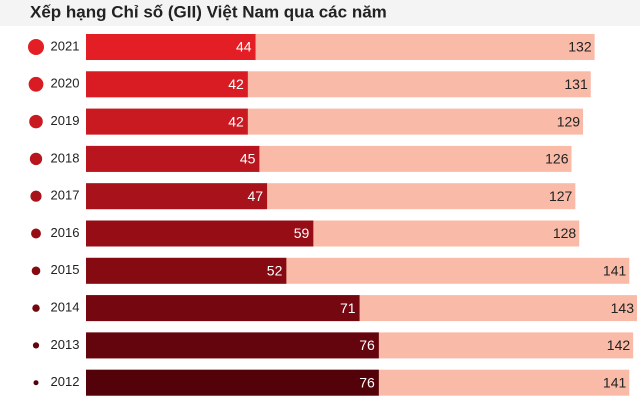 The height and width of the screenshot is (407, 640). Describe the element at coordinates (580, 47) in the screenshot. I see `value-label-total: 132` at that location.